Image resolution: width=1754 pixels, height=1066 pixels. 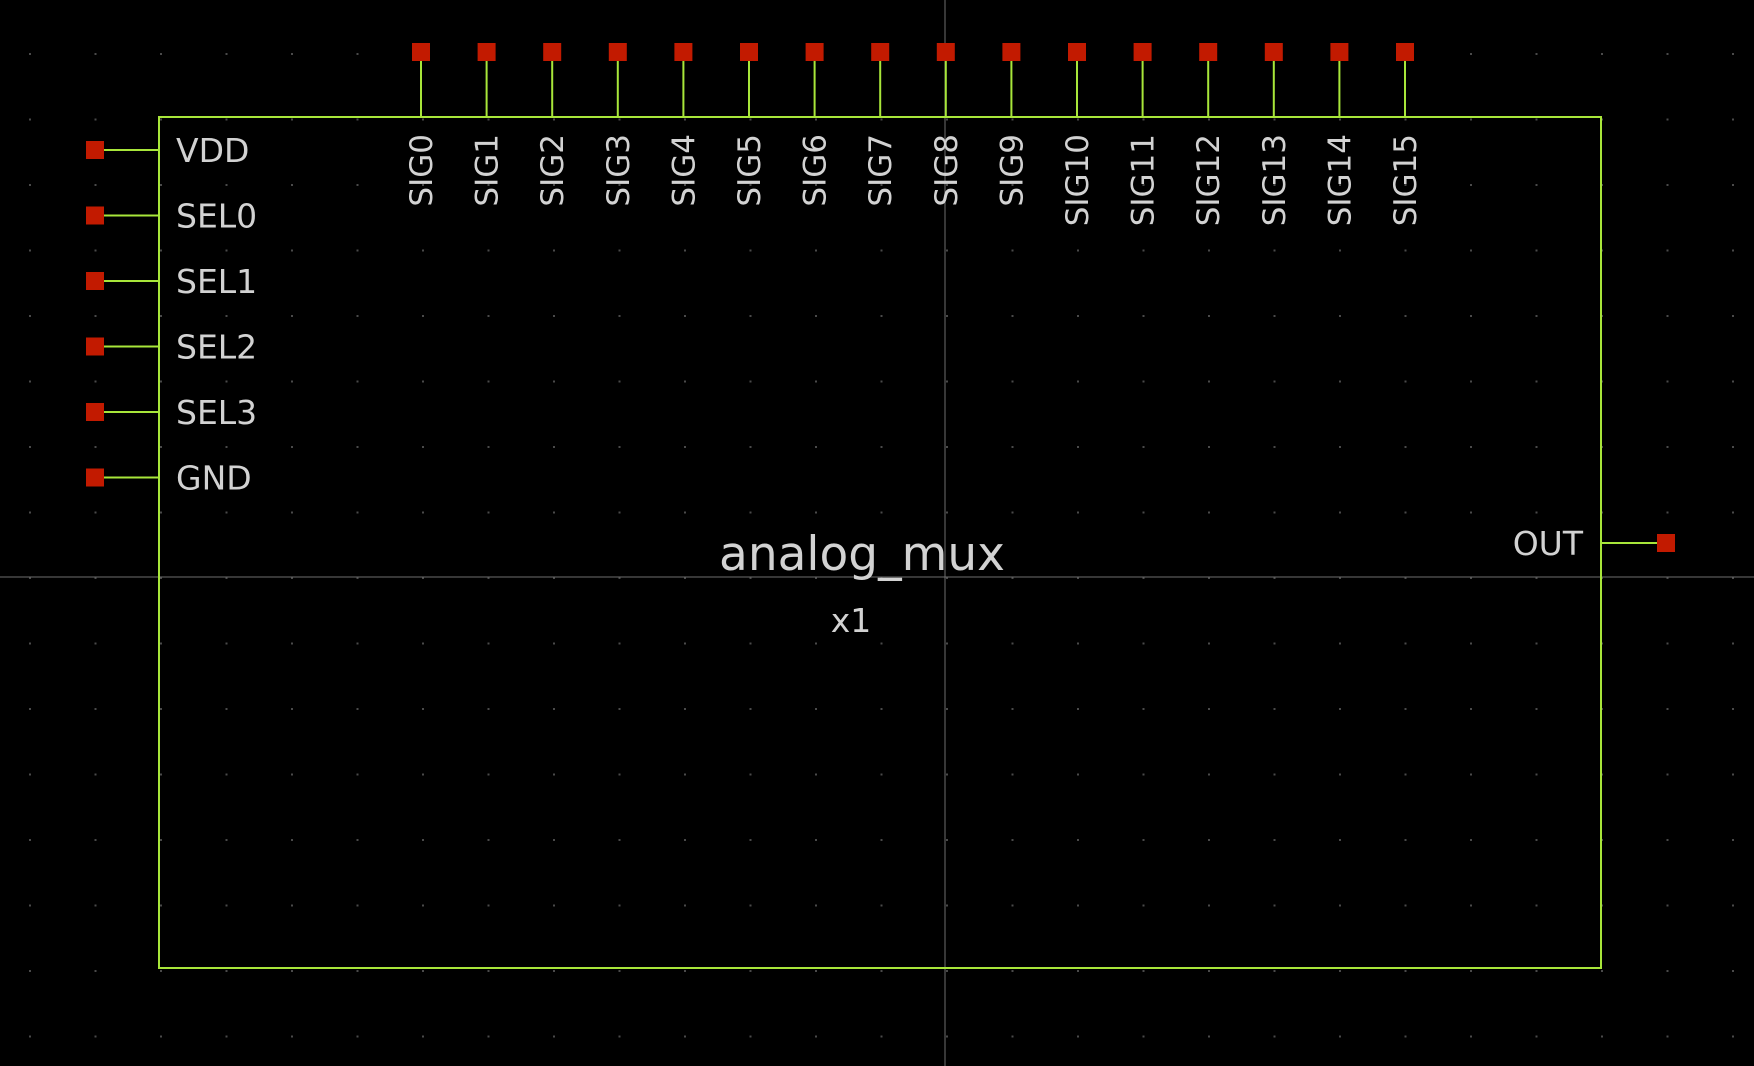 I want to click on pin-sig7: SIG7, so click(x=881, y=125).